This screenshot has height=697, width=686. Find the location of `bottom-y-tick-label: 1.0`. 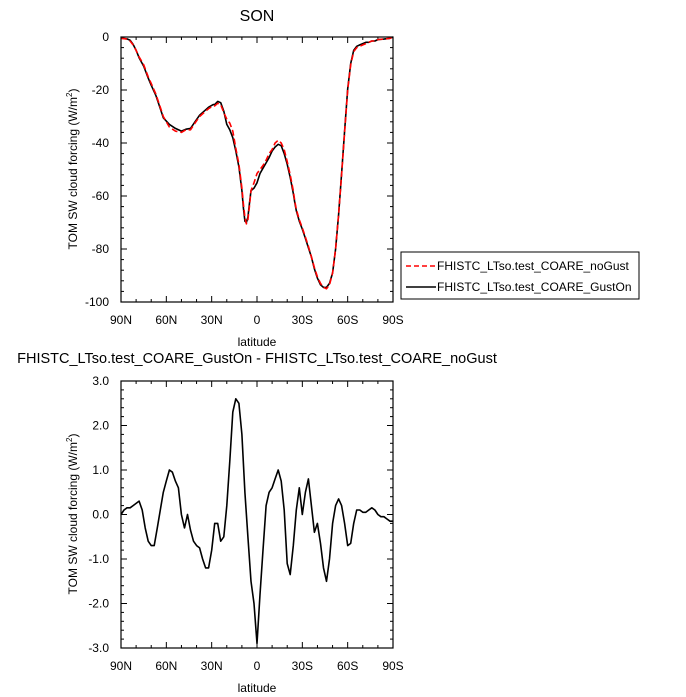

bottom-y-tick-label: 1.0 is located at coordinates (100, 470).